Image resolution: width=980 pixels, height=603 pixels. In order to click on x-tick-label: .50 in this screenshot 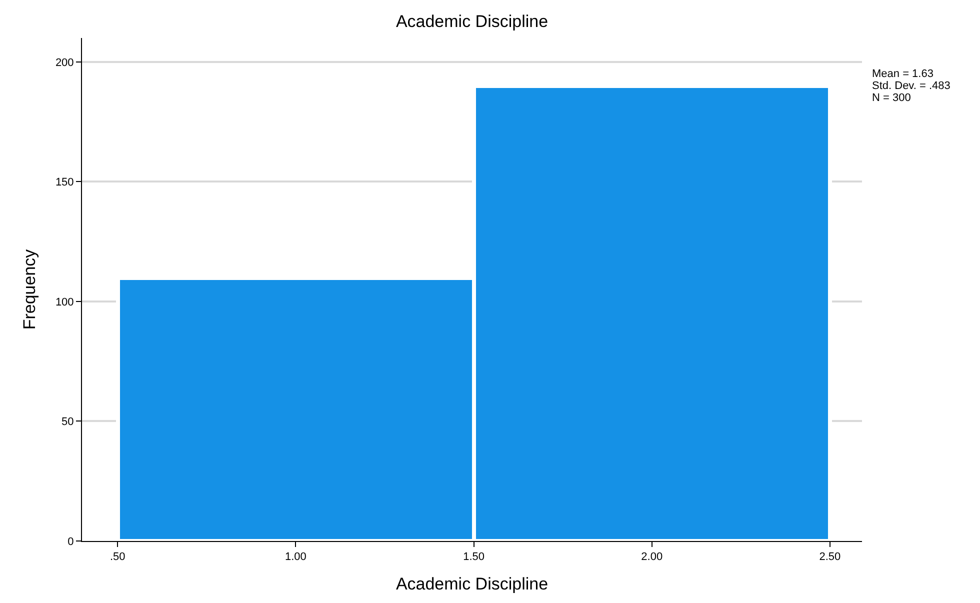, I will do `click(118, 557)`.